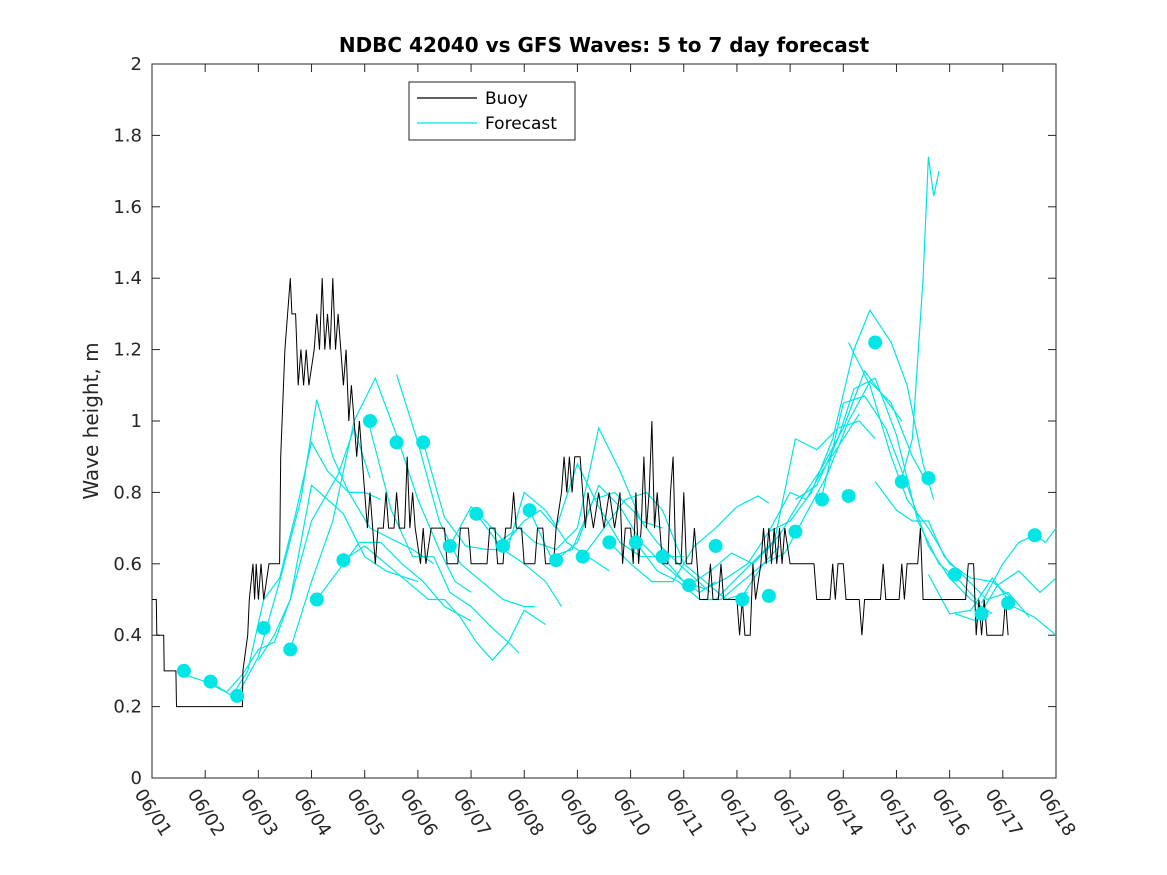  I want to click on legend: Buoy Forecast, so click(492, 111).